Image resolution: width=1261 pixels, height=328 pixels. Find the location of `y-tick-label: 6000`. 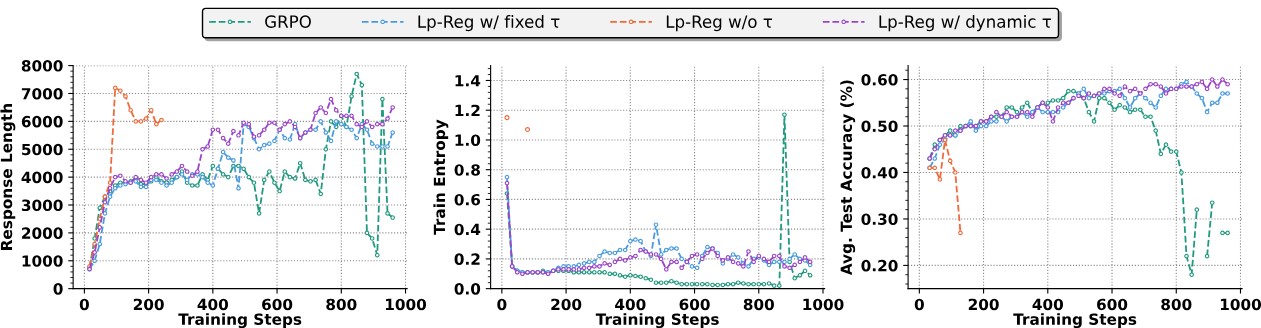

y-tick-label: 6000 is located at coordinates (42, 121).